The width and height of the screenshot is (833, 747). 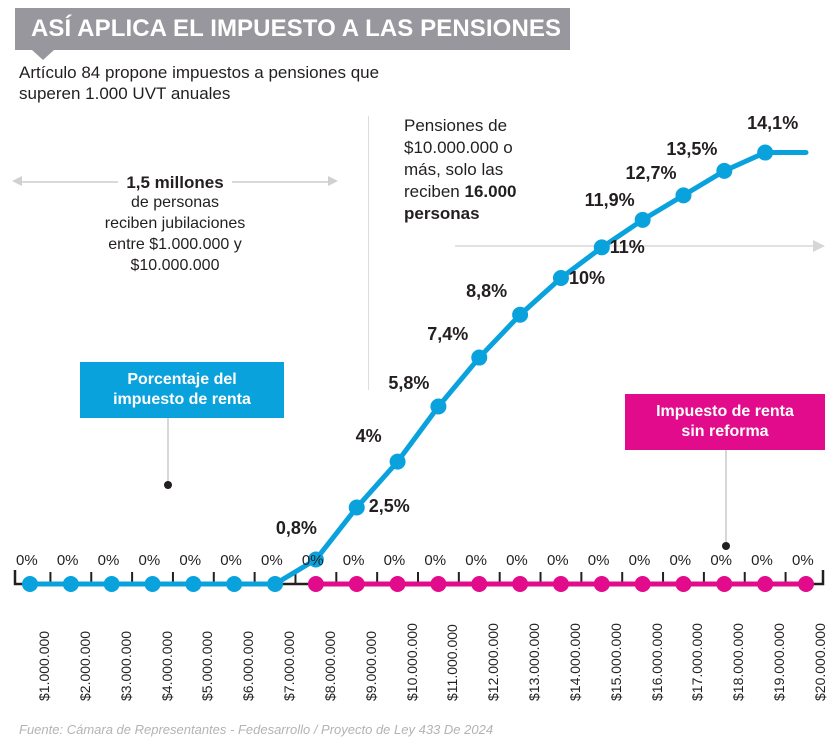 What do you see at coordinates (17, 181) in the screenshot?
I see `arrow-left-head-icon` at bounding box center [17, 181].